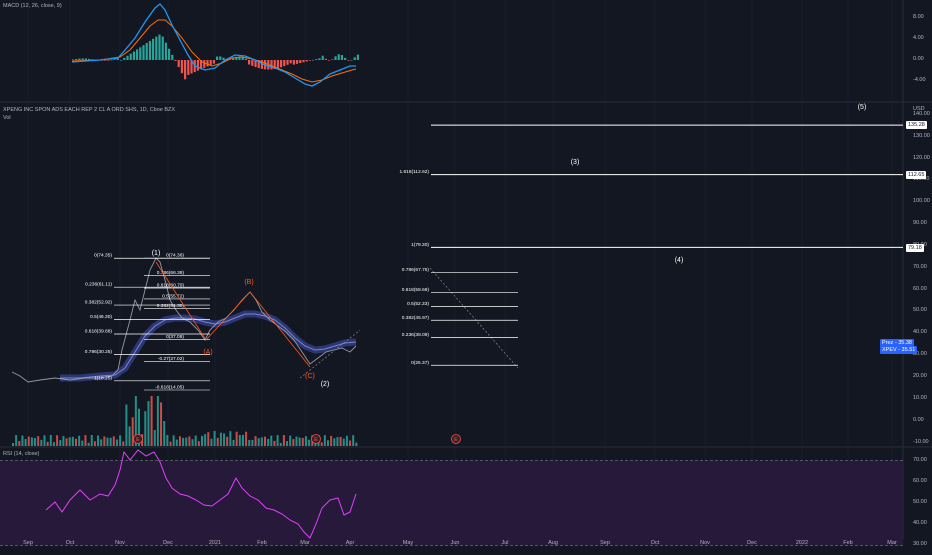 The width and height of the screenshot is (932, 555). What do you see at coordinates (175, 256) in the screenshot?
I see `fib-left-label-2: 0(74.36)` at bounding box center [175, 256].